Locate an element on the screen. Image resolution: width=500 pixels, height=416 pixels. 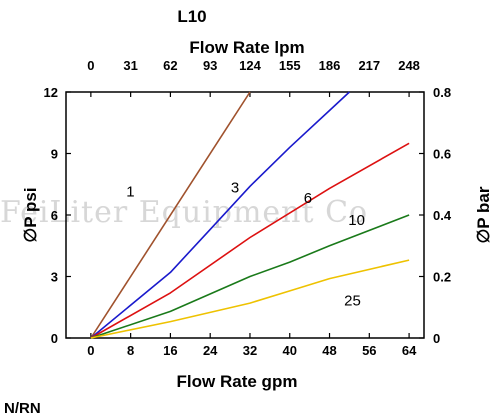
left-axis-title: ∅P psi is located at coordinates (30, 214).